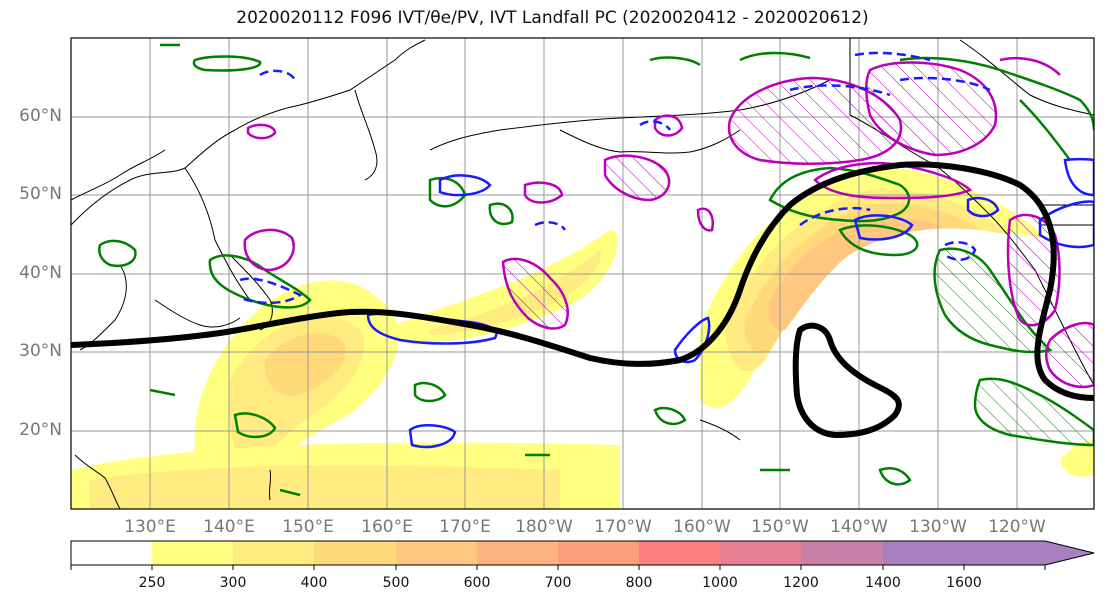  Describe the element at coordinates (308, 527) in the screenshot. I see `lon-label-150e: 150°E` at that location.